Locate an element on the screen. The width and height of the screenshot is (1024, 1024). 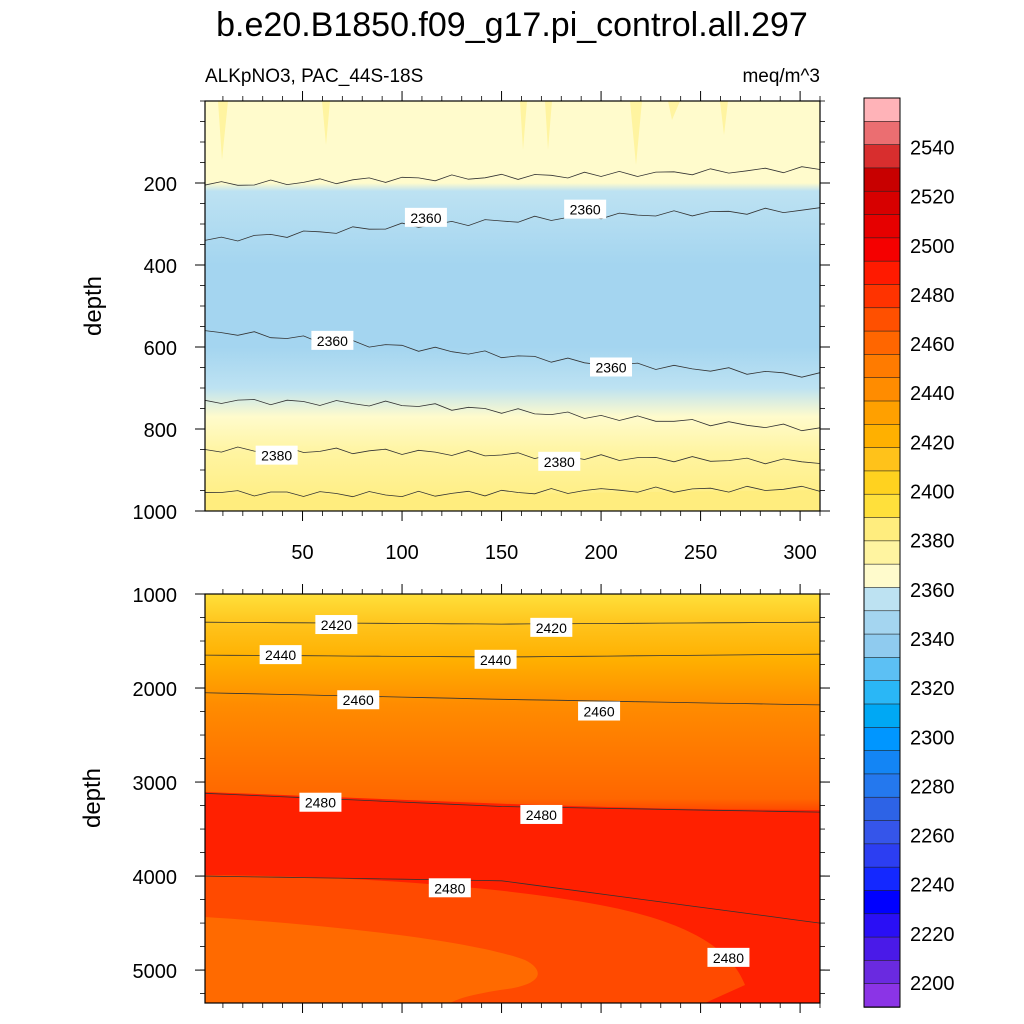
colorbar-label: 2240 is located at coordinates (932, 886).